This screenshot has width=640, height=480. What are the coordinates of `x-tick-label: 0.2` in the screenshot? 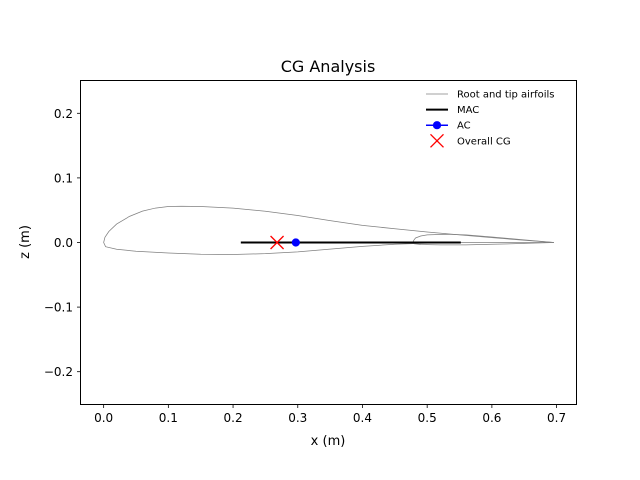 It's located at (233, 418).